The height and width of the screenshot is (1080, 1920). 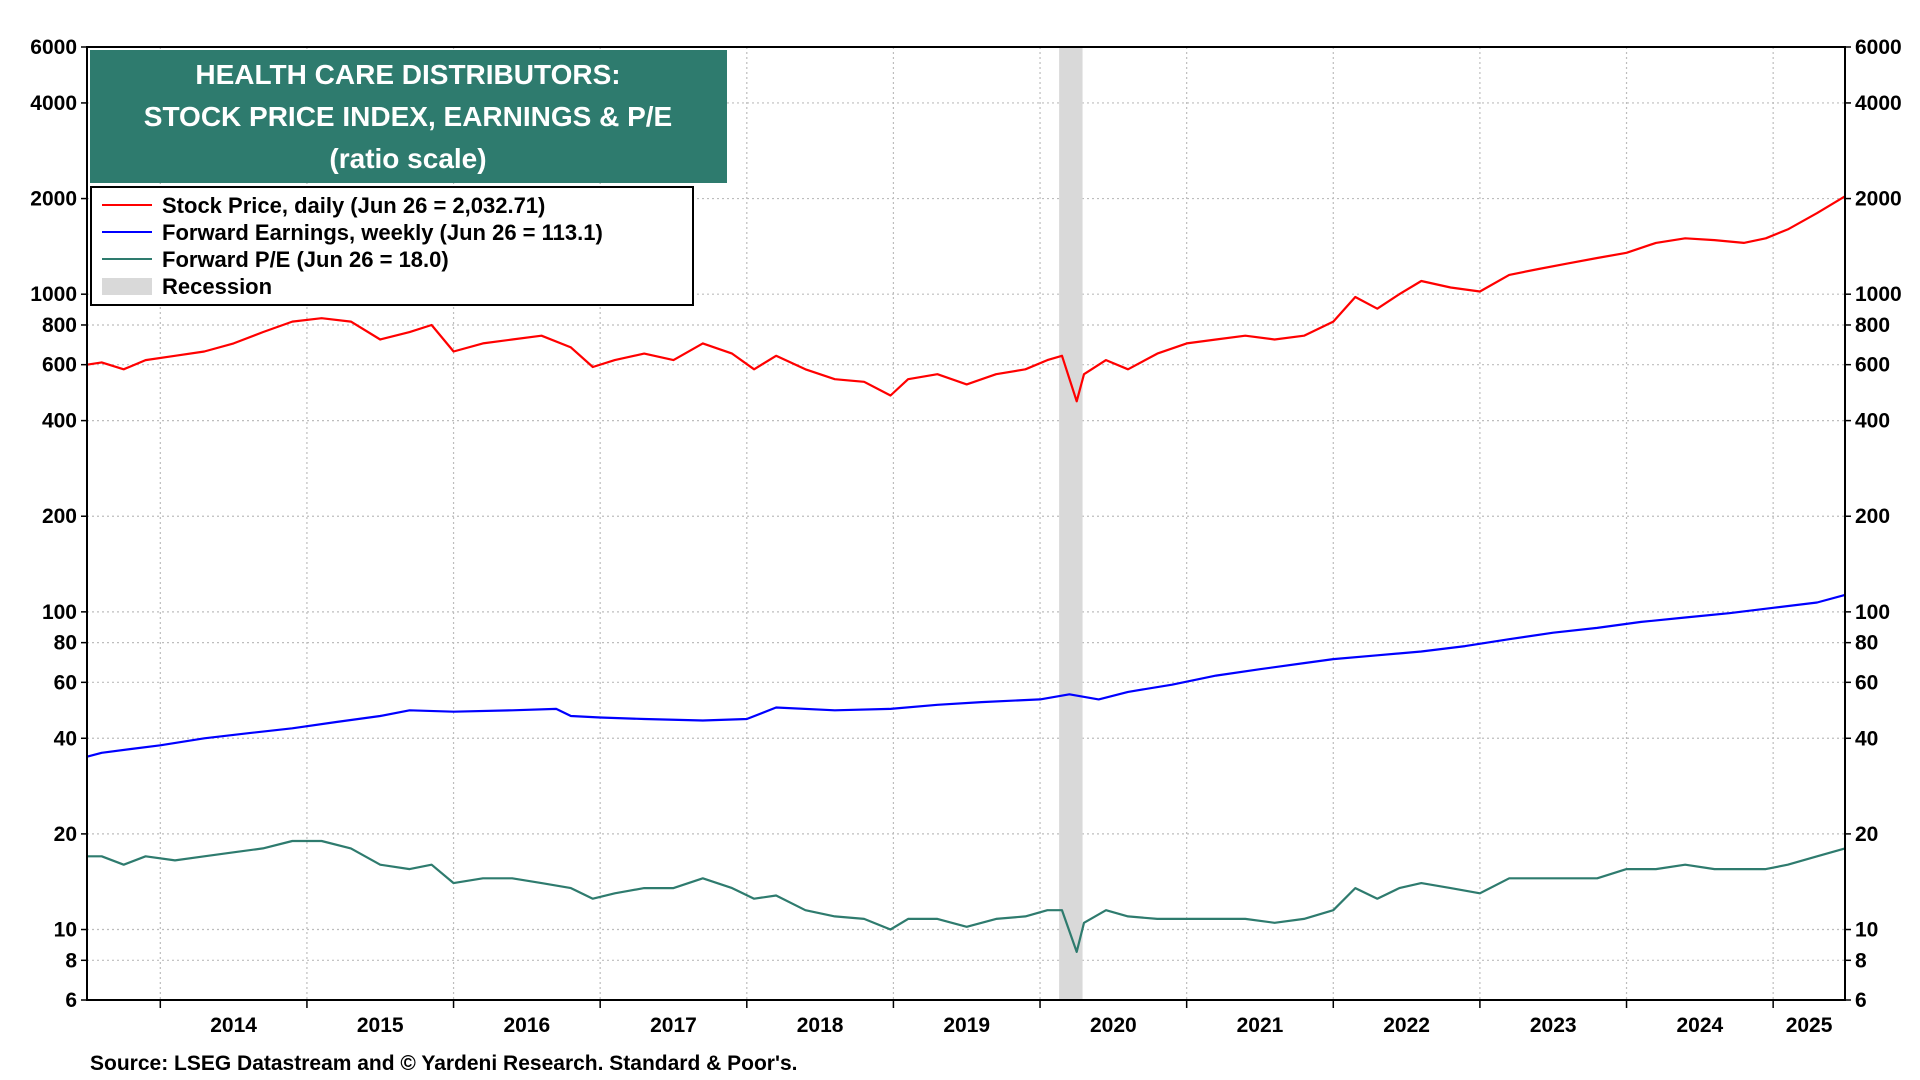 I want to click on legend-label-stock-price: Stock Price, daily (Jun 26 = 2,032.71), so click(x=353, y=205).